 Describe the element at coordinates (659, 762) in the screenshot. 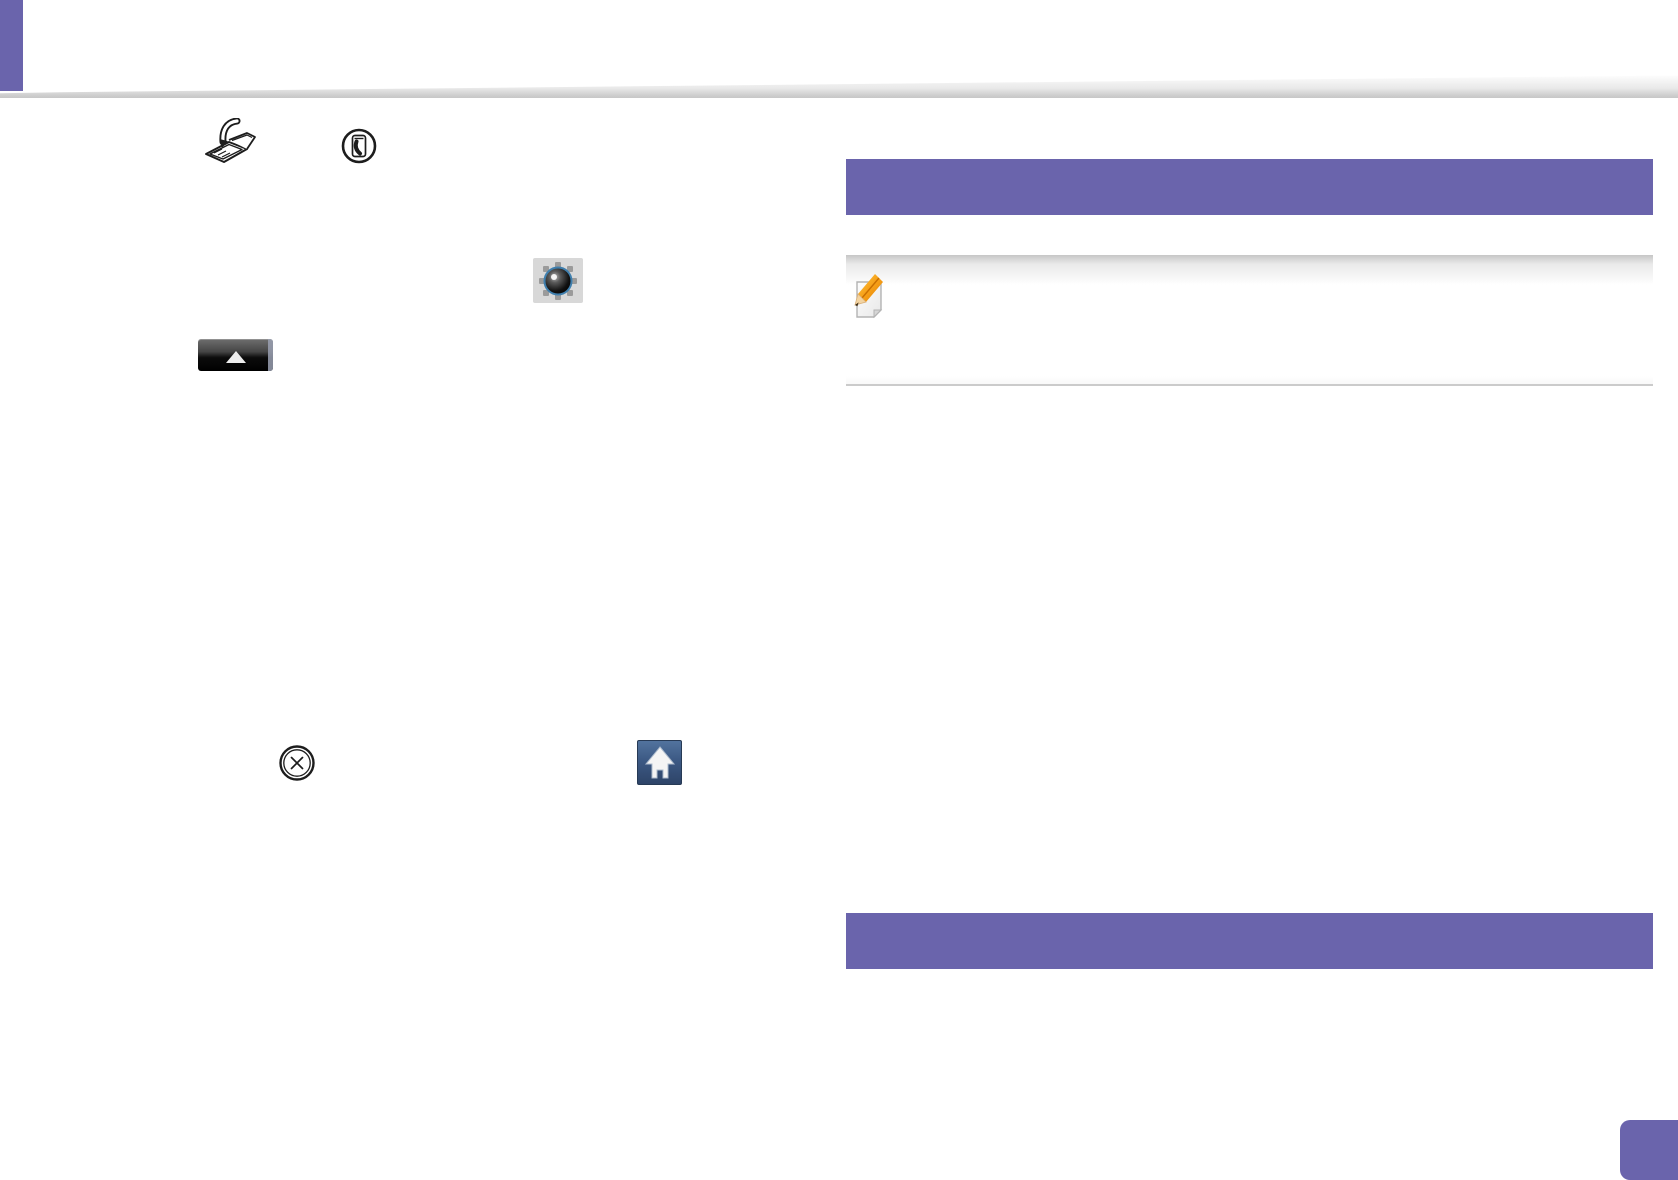

I see `home-icon` at that location.